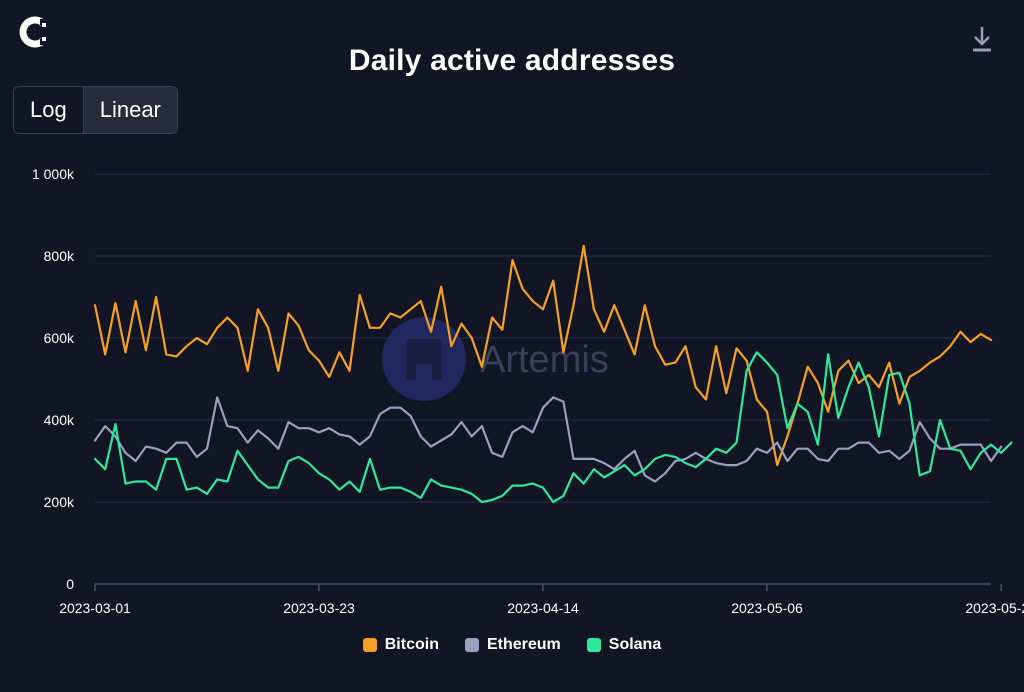 This screenshot has width=1024, height=692. What do you see at coordinates (59, 502) in the screenshot?
I see `y-tick-label: 200k` at bounding box center [59, 502].